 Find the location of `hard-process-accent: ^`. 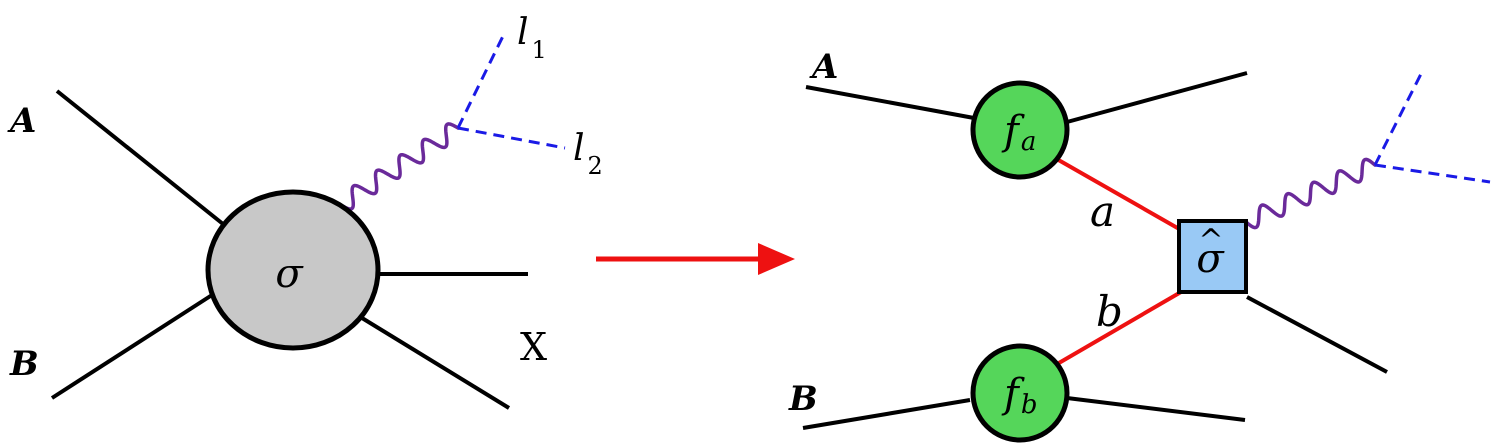

hard-process-accent: ^ is located at coordinates (1210, 240).